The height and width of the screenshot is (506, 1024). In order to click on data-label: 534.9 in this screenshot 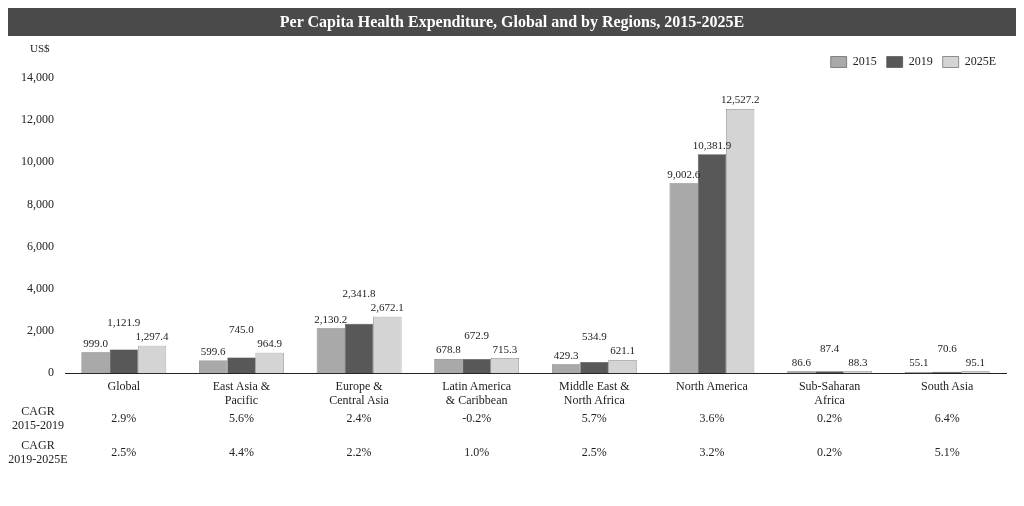, I will do `click(594, 336)`.